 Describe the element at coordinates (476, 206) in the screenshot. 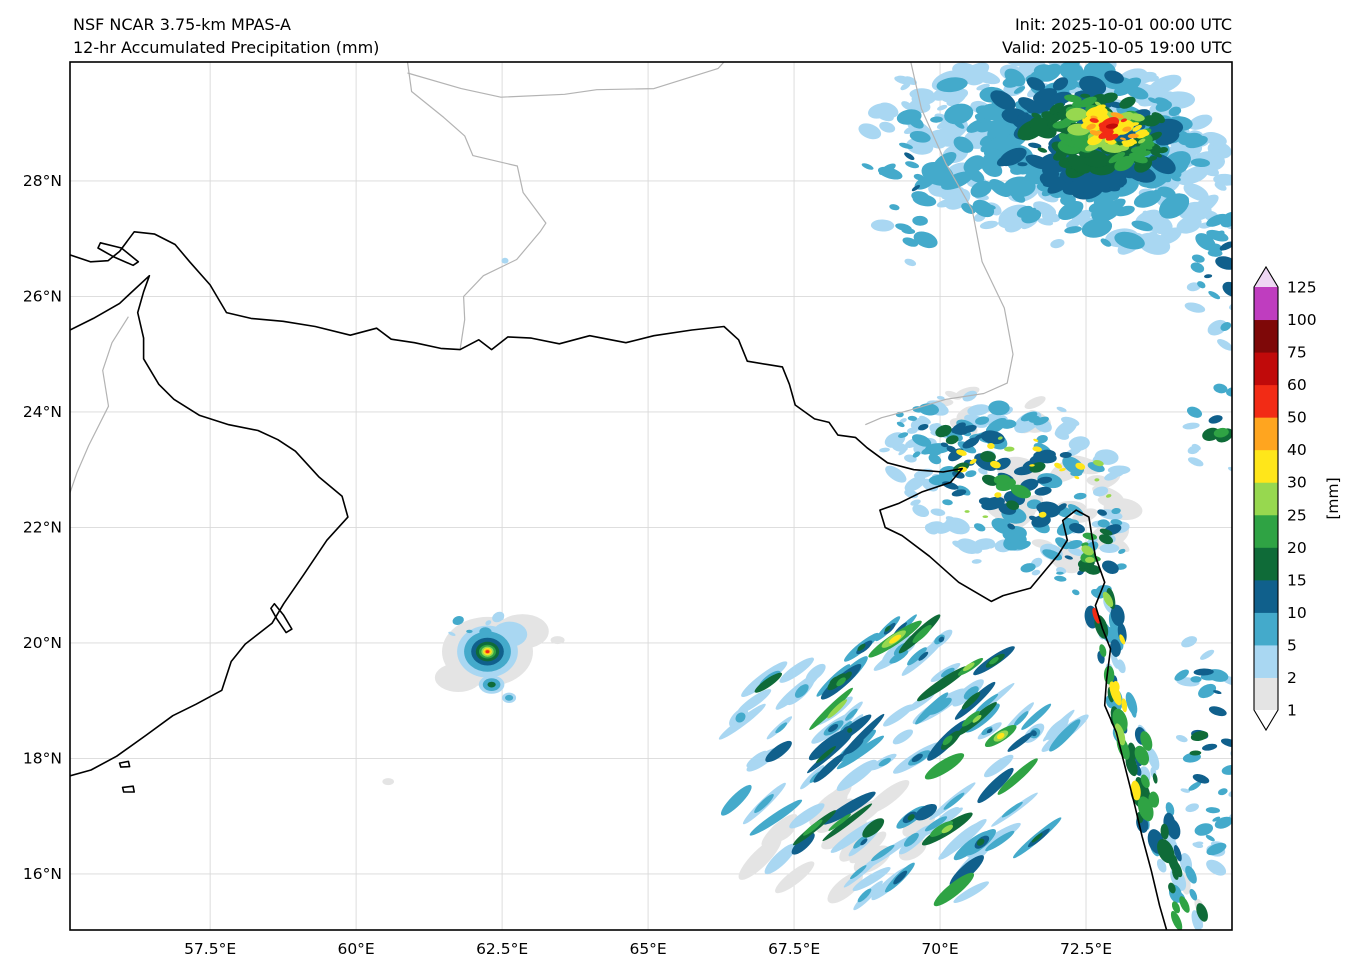

I see `border-iran-pakistan` at that location.